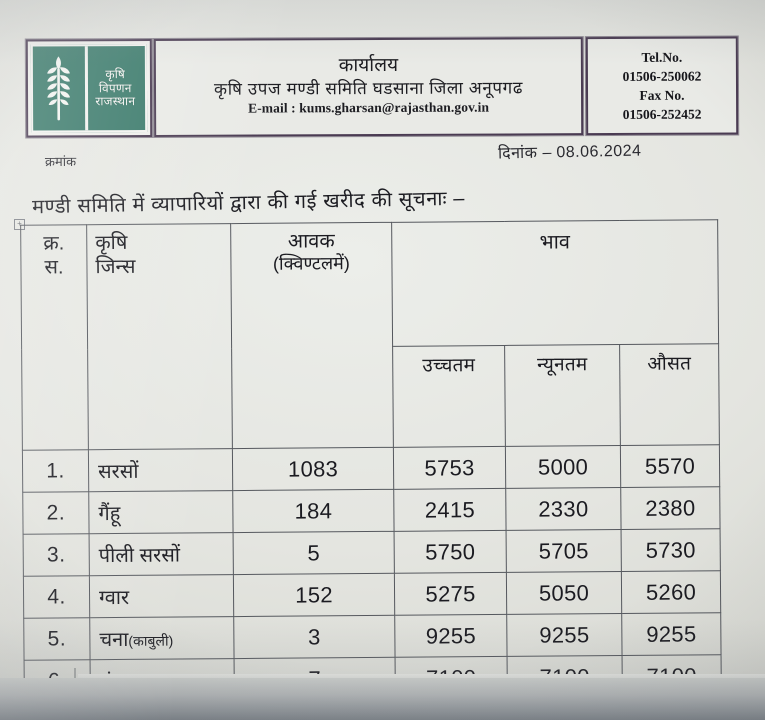 The height and width of the screenshot is (720, 765). Describe the element at coordinates (89, 88) in the screenshot. I see `organization-logo: कृषि विपणन राजस्थान` at that location.